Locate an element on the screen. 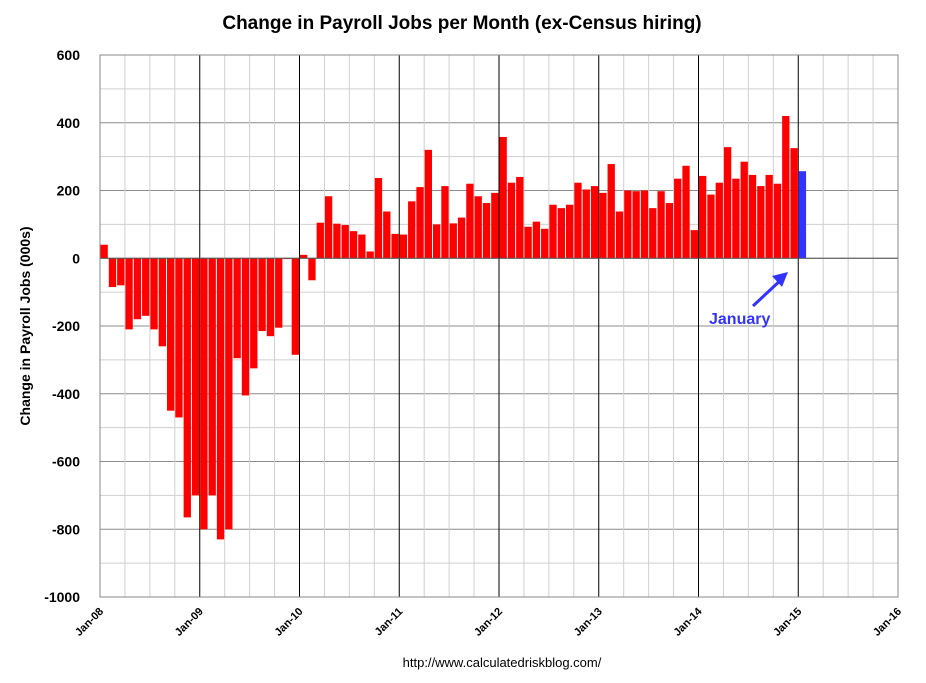  source-url: http://www.calculatedriskblog.com/ is located at coordinates (502, 662).